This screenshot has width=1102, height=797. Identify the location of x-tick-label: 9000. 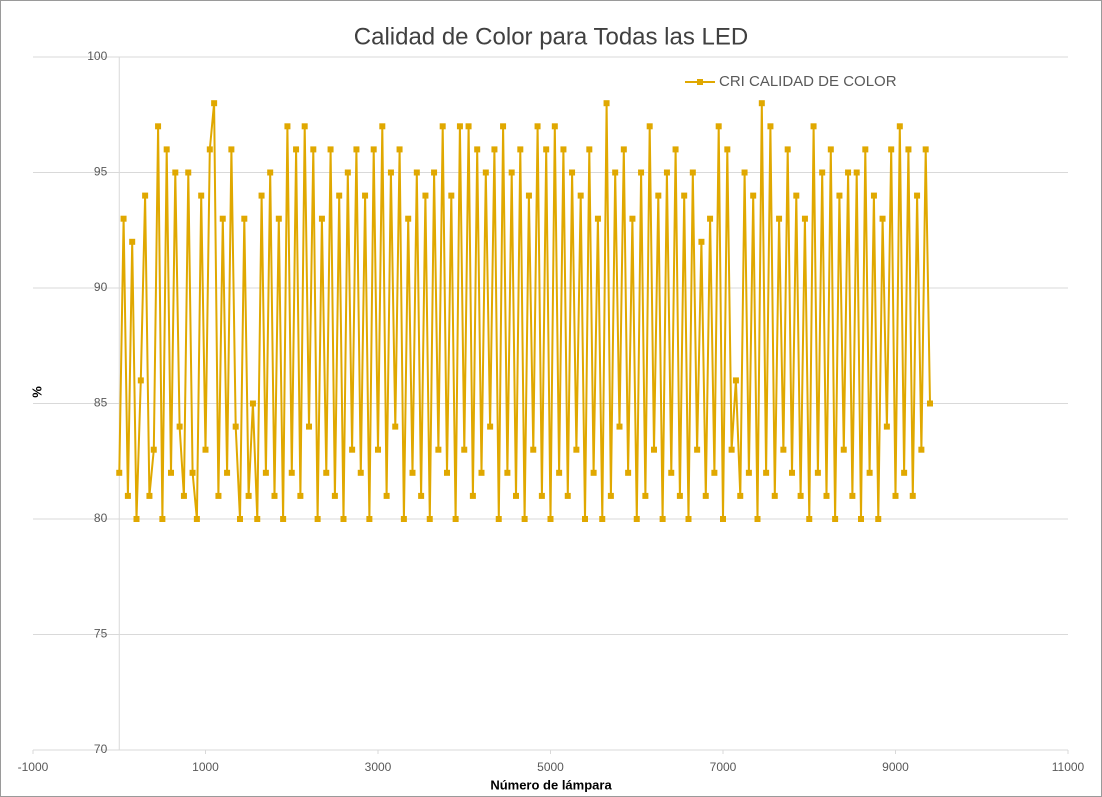
(895, 767).